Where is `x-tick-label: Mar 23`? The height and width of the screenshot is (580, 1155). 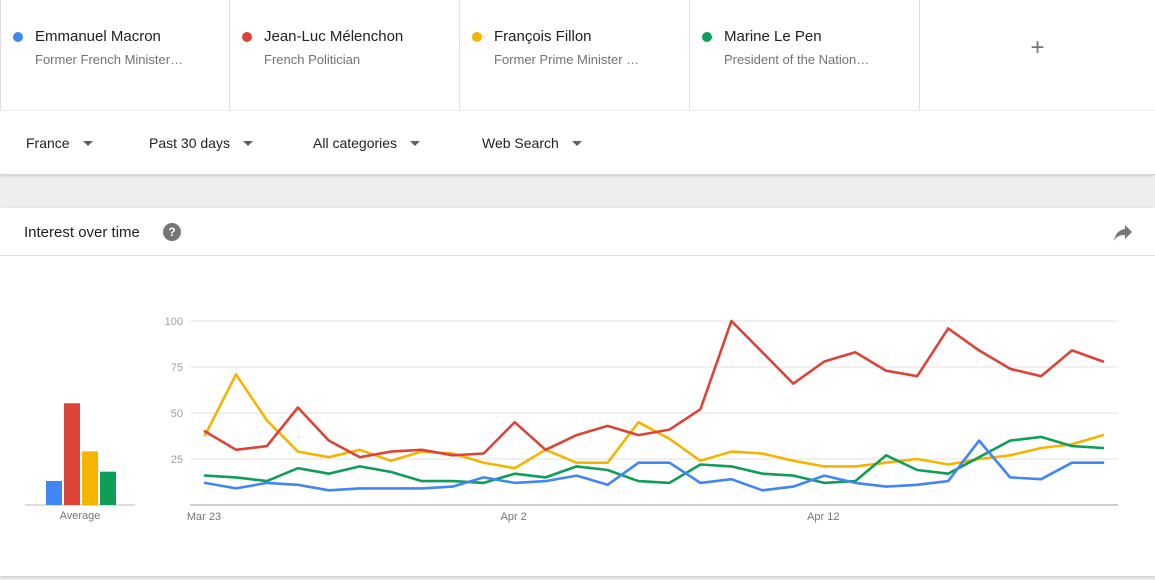 x-tick-label: Mar 23 is located at coordinates (204, 517).